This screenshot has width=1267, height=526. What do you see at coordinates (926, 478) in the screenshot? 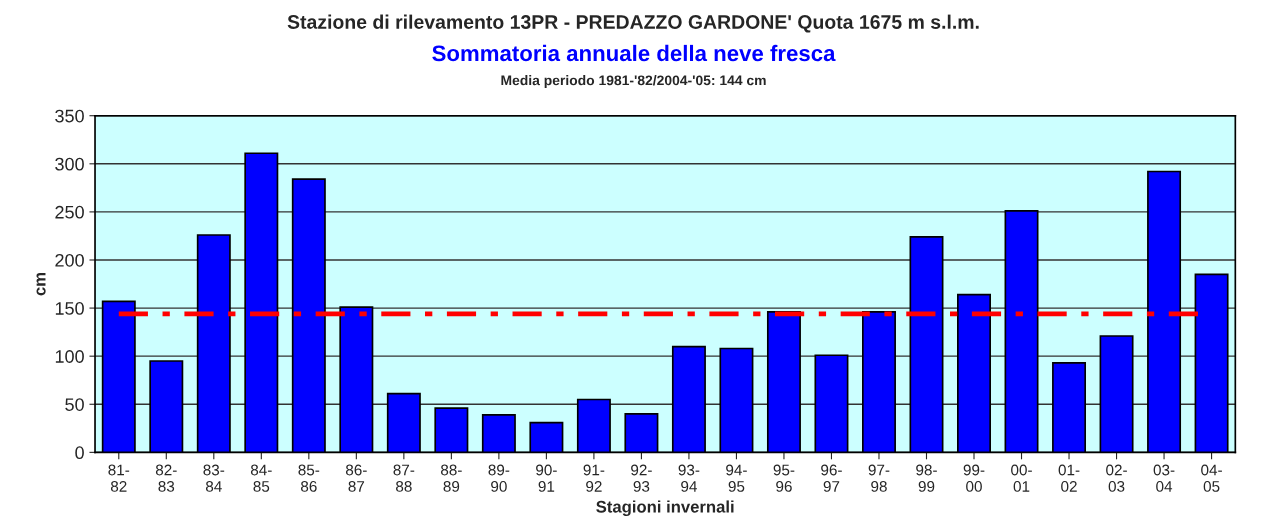
I see `x-tick-label: 98- 99` at bounding box center [926, 478].